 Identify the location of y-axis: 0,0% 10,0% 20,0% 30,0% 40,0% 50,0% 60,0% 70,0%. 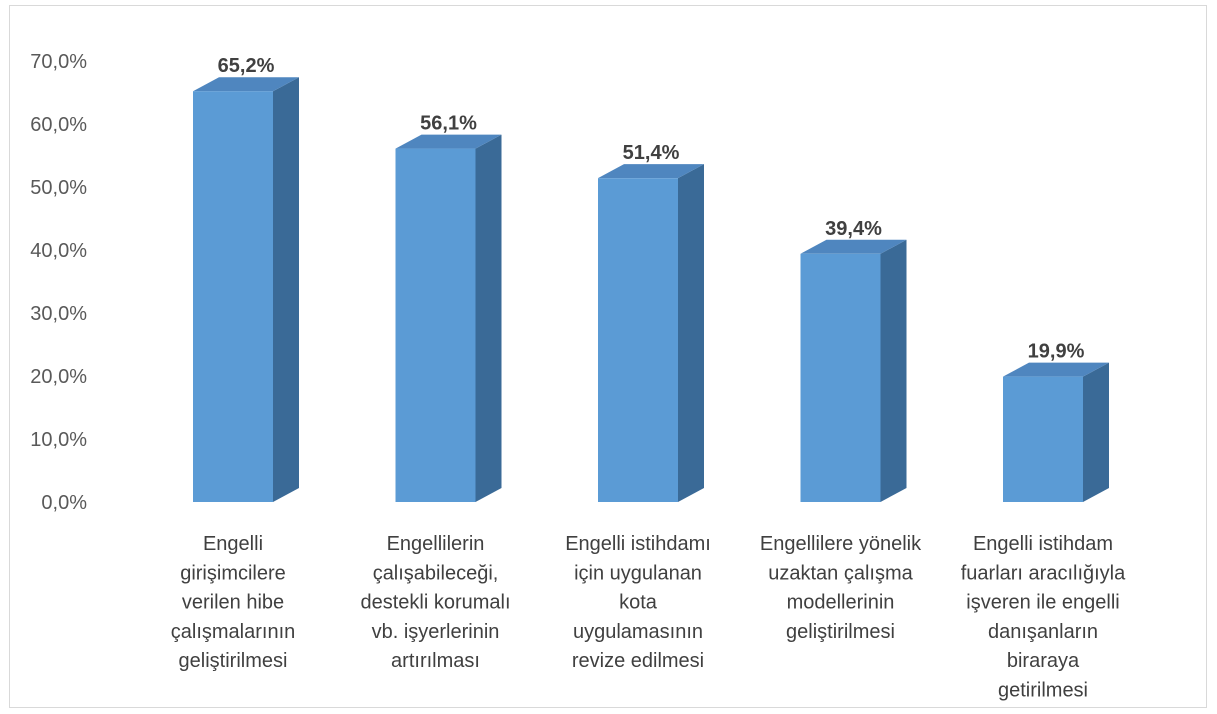
(58, 282).